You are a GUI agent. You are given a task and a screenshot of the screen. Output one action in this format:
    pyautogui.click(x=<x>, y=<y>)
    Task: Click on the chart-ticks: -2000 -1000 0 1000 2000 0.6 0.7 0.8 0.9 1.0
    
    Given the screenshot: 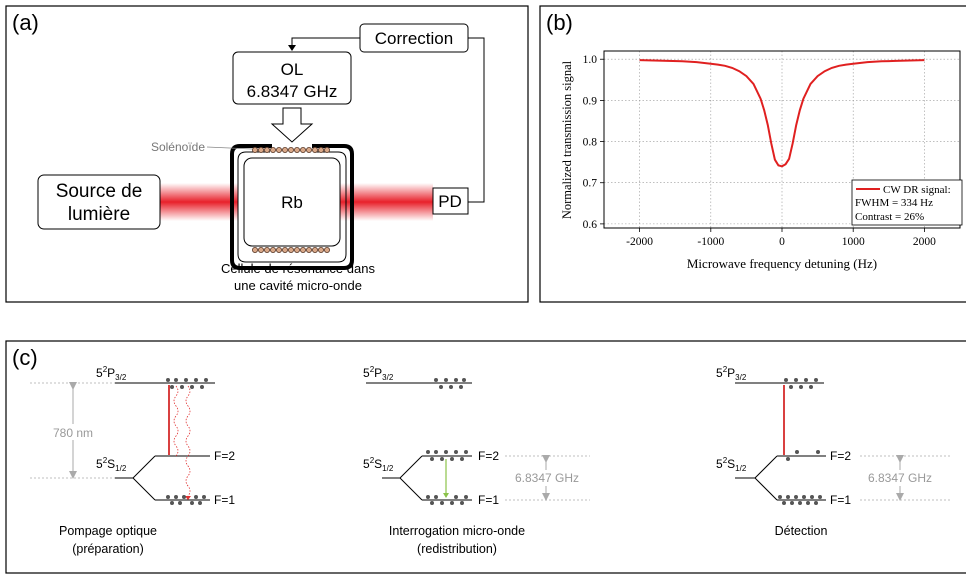 What is the action you would take?
    pyautogui.click(x=760, y=151)
    